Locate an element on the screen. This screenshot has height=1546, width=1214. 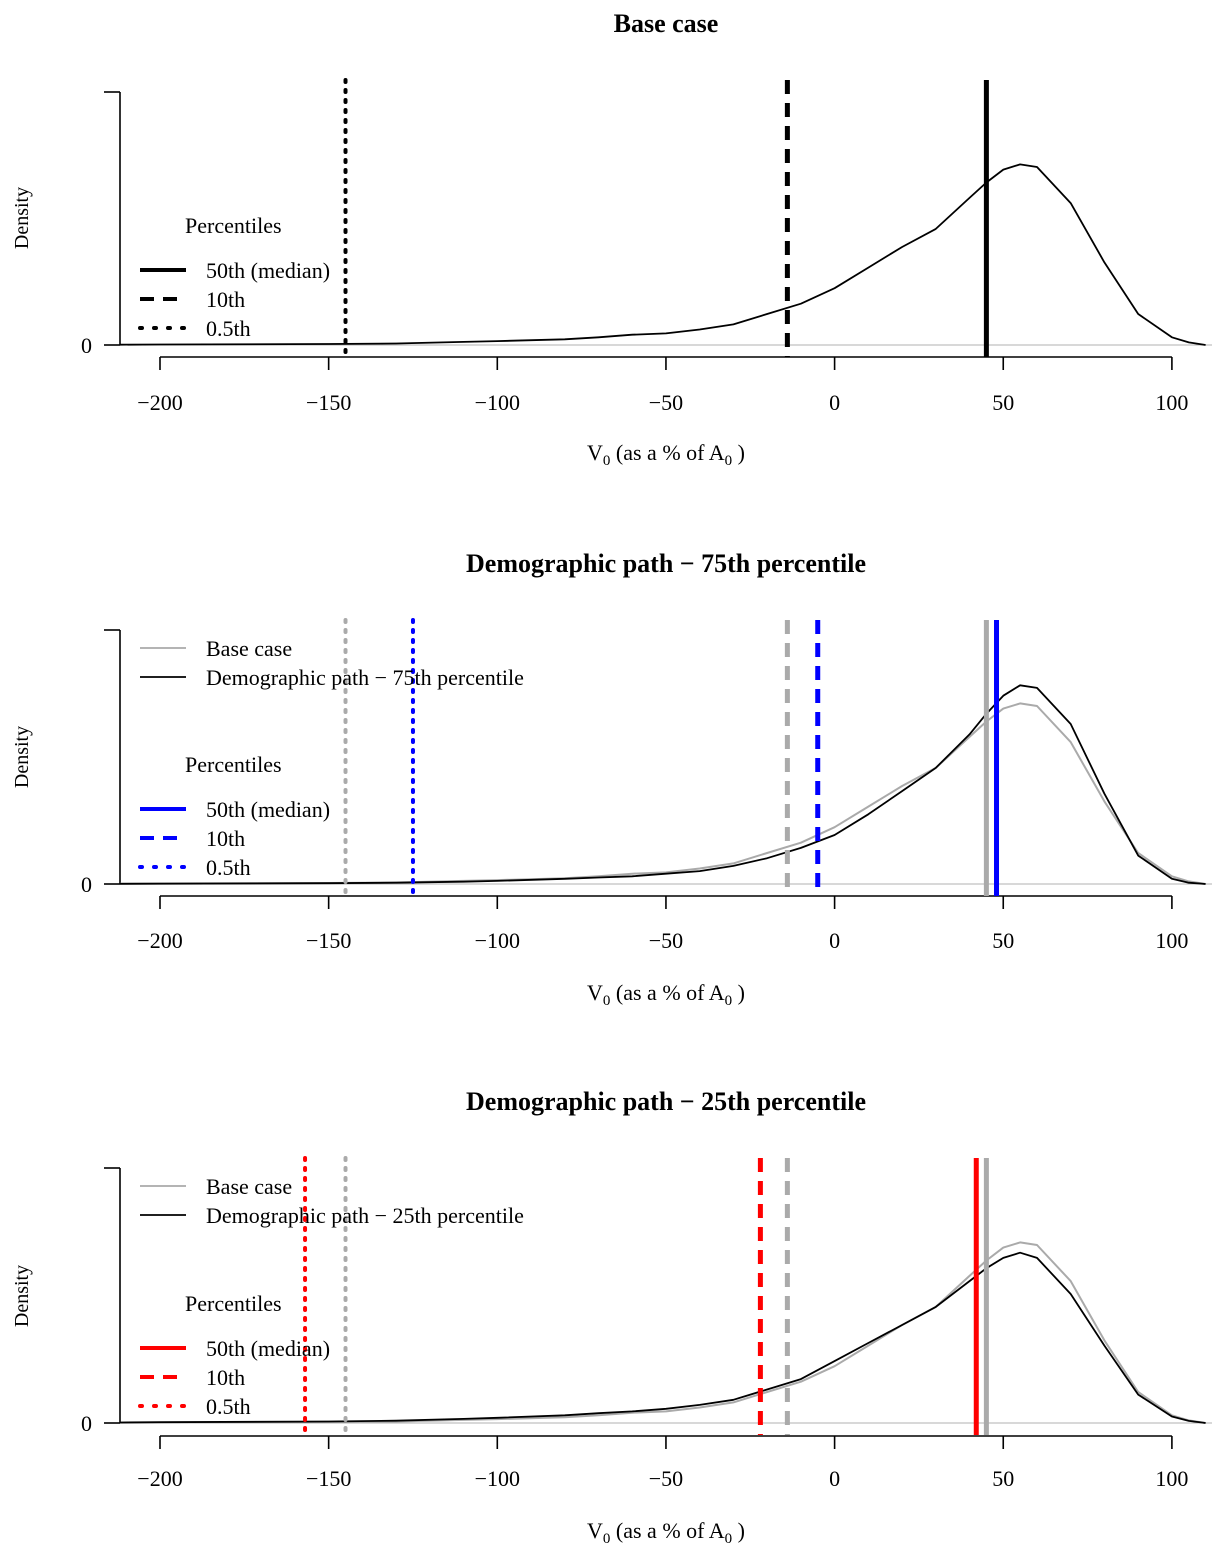
legend-label: Demographic path − 25th percentile is located at coordinates (365, 1215).